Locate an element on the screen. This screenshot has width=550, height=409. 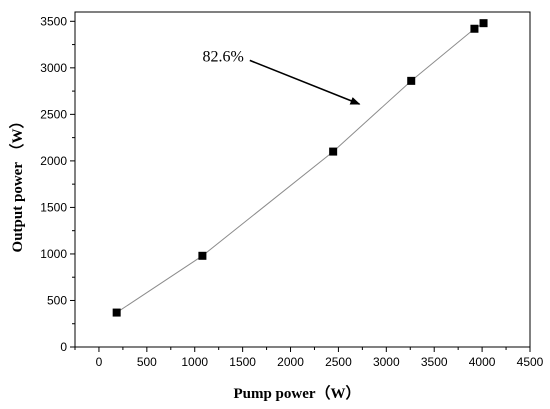
y-tick-label: 2000 is located at coordinates (53, 161).